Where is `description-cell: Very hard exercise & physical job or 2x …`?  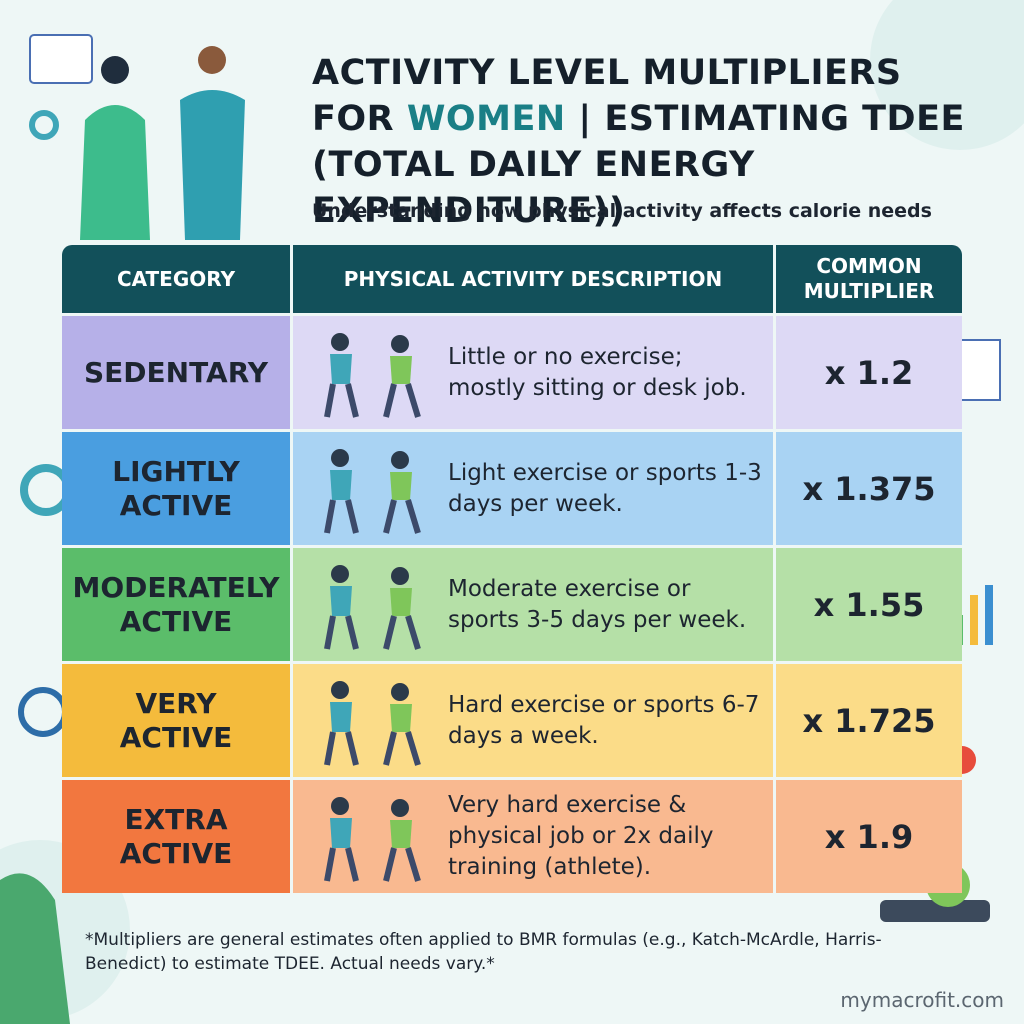
description-cell: Very hard exercise & physical job or 2x … is located at coordinates (533, 836).